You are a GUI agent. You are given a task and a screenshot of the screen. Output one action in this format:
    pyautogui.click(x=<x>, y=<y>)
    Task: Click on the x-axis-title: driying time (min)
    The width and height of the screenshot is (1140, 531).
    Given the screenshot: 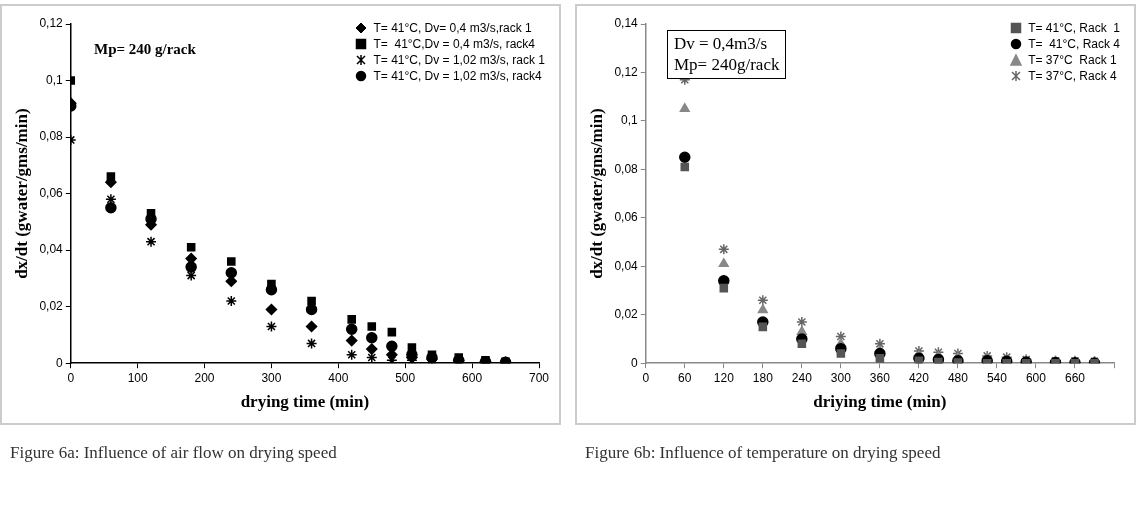 What is the action you would take?
    pyautogui.click(x=880, y=402)
    